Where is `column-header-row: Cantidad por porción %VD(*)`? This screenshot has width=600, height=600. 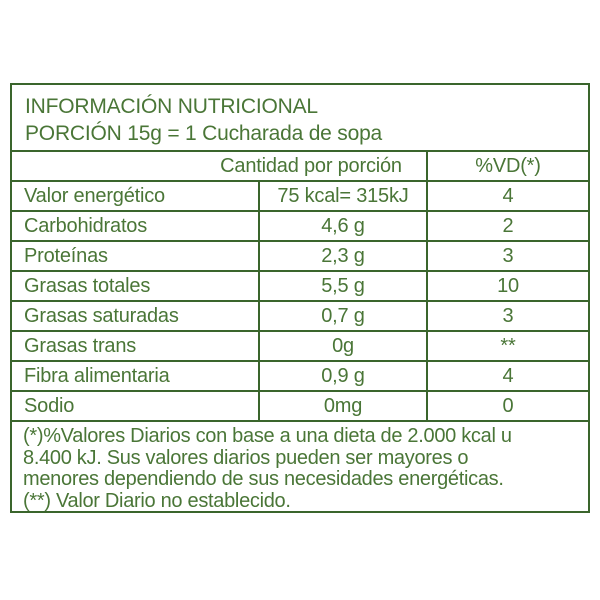 column-header-row: Cantidad por porción %VD(*) is located at coordinates (300, 165).